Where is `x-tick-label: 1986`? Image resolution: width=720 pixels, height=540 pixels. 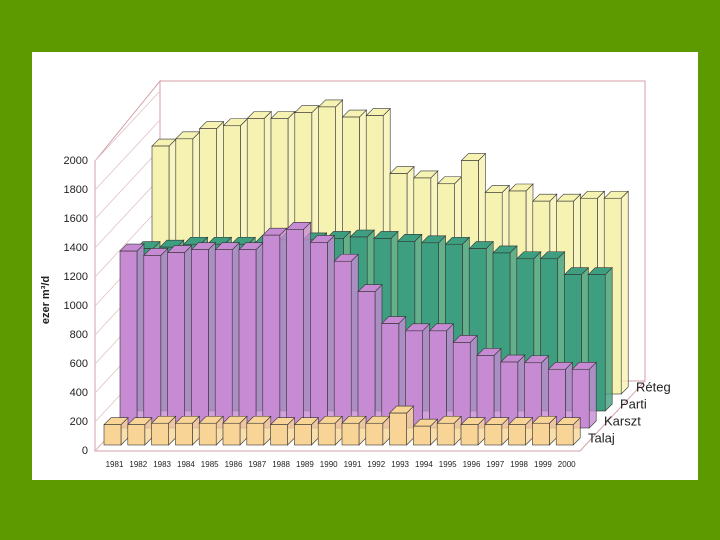 x-tick-label: 1986 is located at coordinates (234, 464).